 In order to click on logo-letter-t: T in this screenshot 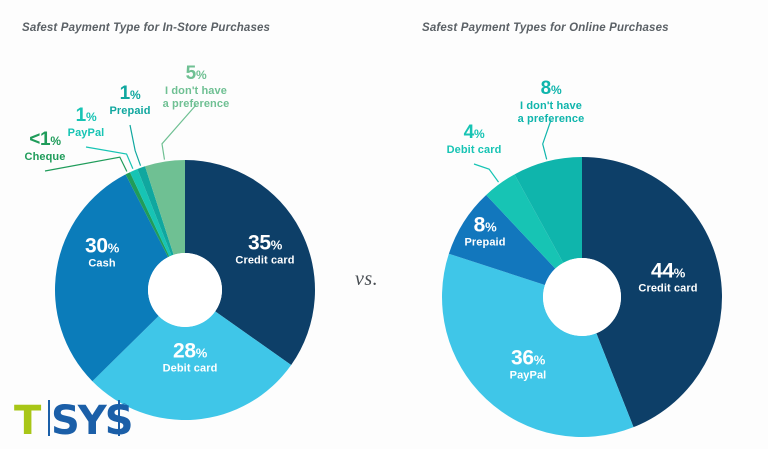, I will do `click(27, 421)`.